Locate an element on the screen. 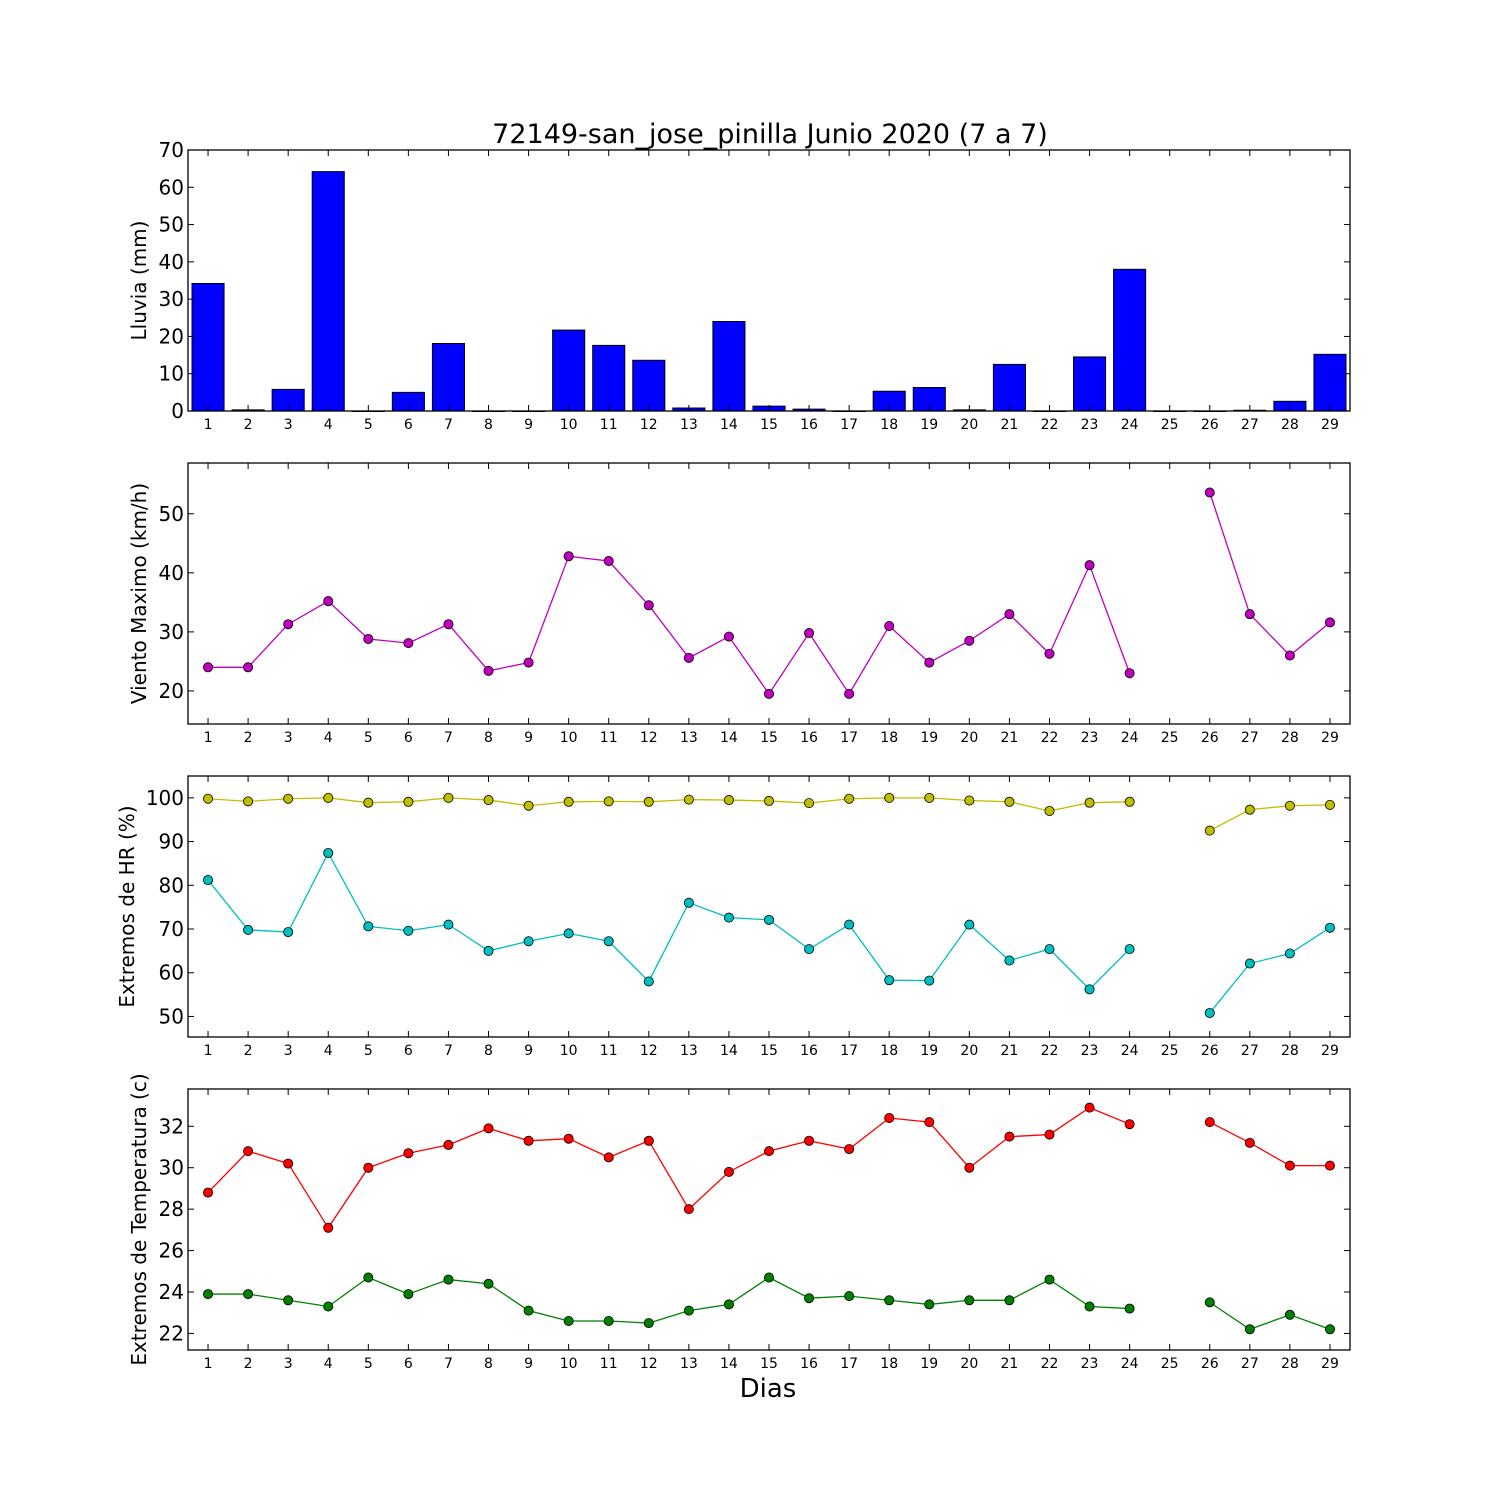  temperature-xtick-label: 3 is located at coordinates (288, 1364).